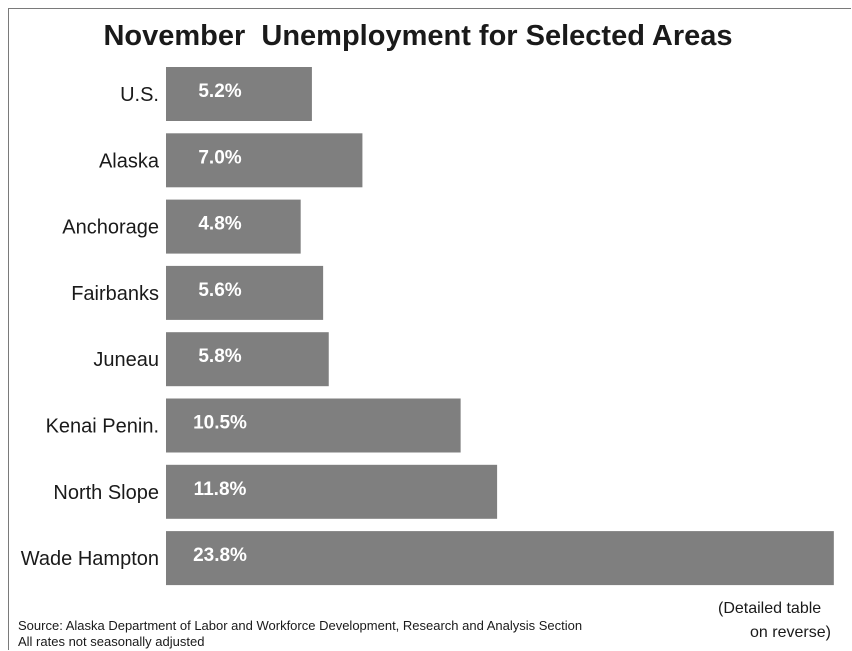  Describe the element at coordinates (332, 491) in the screenshot. I see `bar-north-slope` at that location.